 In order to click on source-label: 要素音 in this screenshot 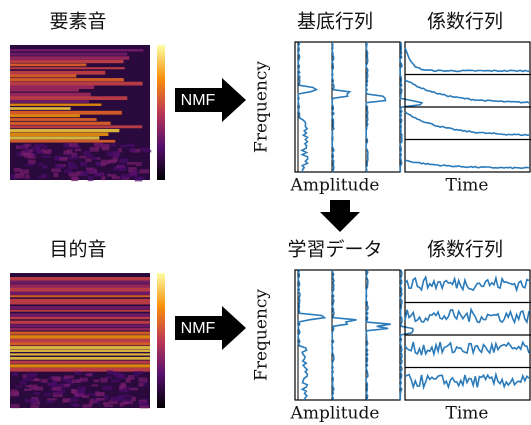, I will do `click(77, 22)`.